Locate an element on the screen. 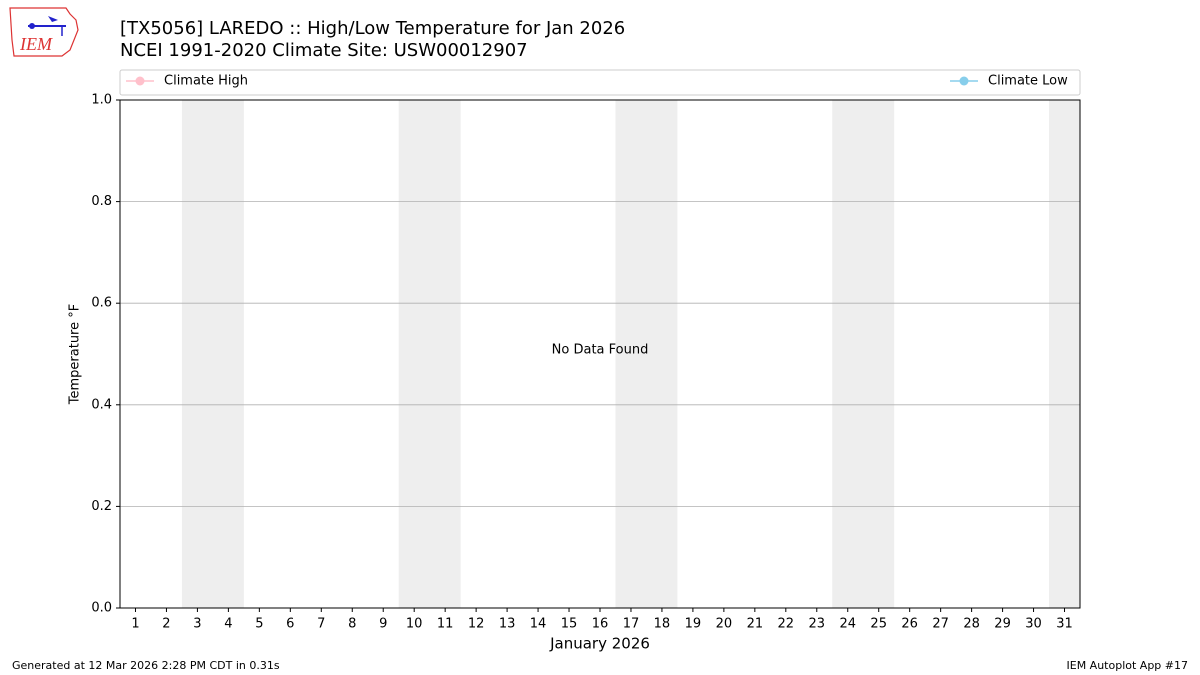 The image size is (1200, 675). x-tick-label: 2 is located at coordinates (166, 624).